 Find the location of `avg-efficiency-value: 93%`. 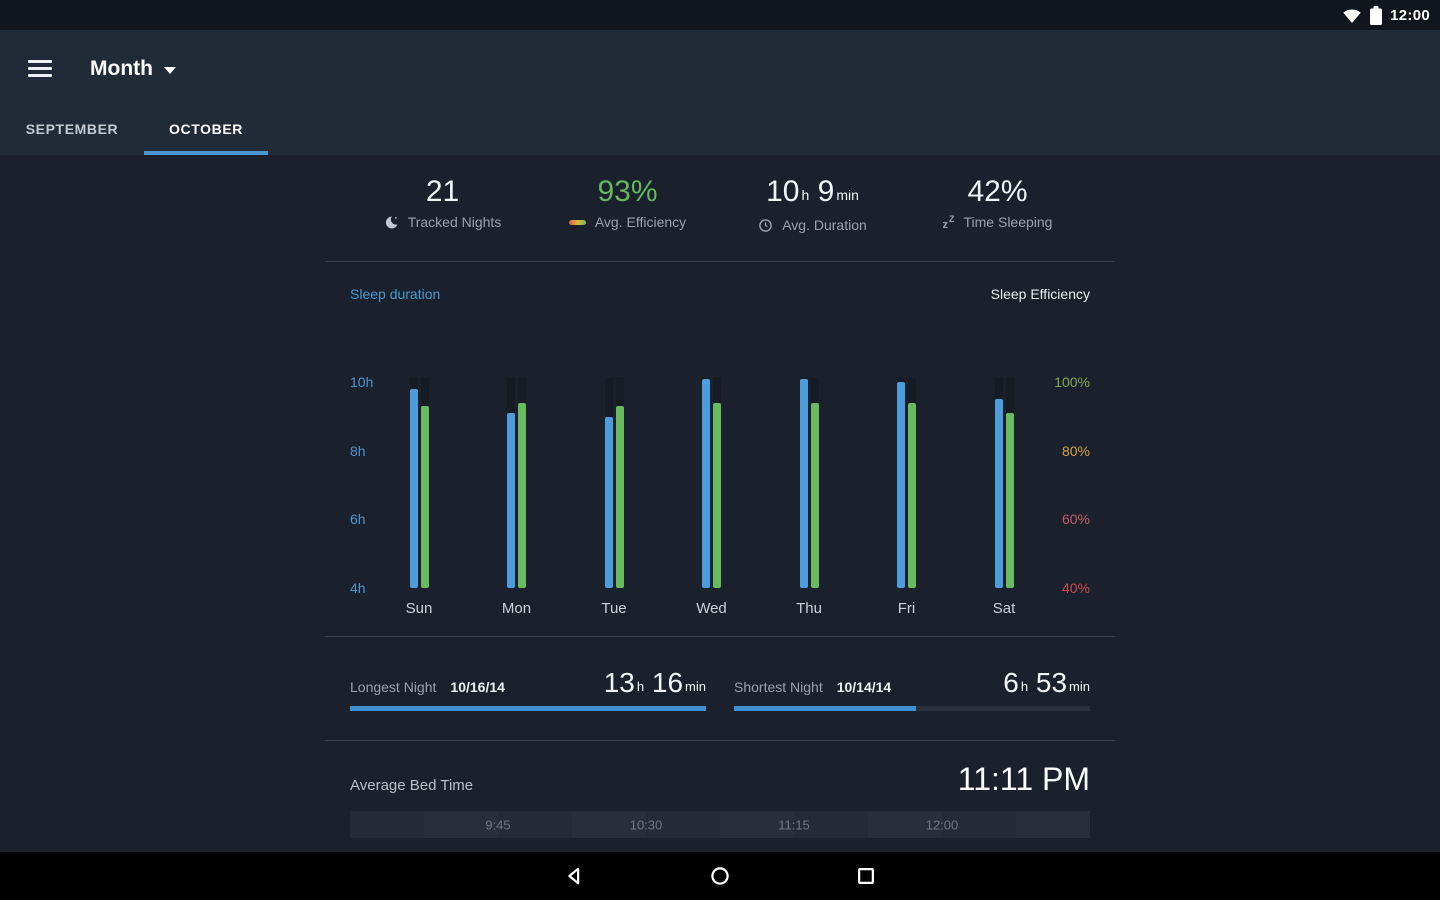

avg-efficiency-value: 93% is located at coordinates (627, 191).